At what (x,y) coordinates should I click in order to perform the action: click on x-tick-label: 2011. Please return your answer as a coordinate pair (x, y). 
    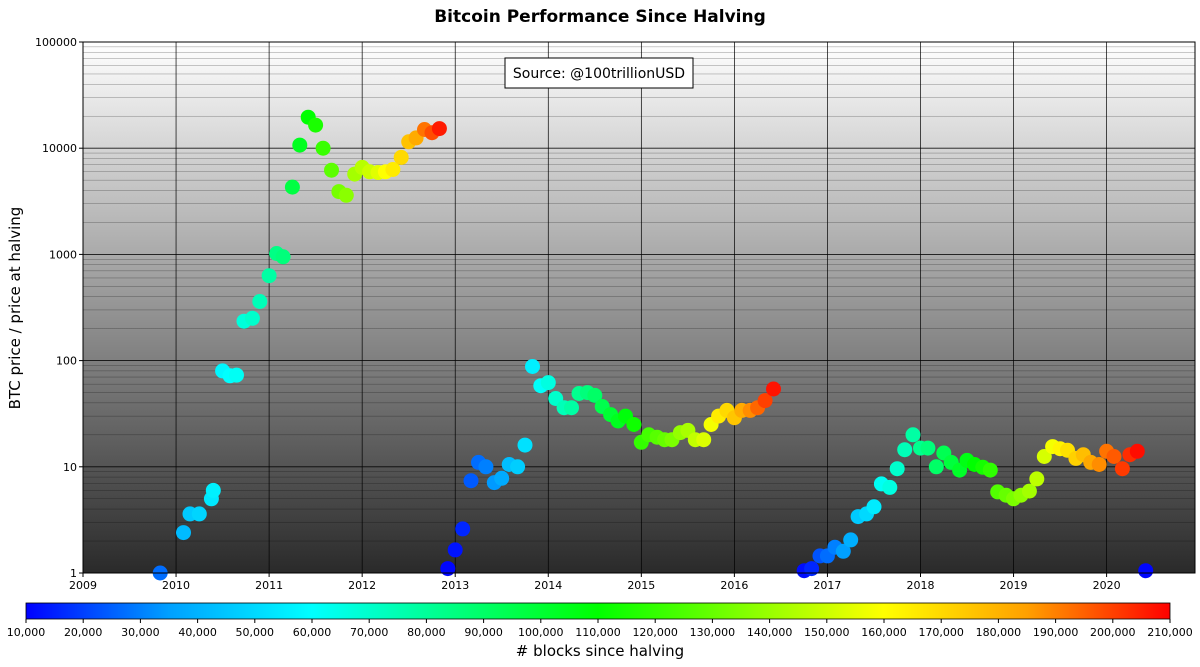
    Looking at the image, I should click on (269, 585).